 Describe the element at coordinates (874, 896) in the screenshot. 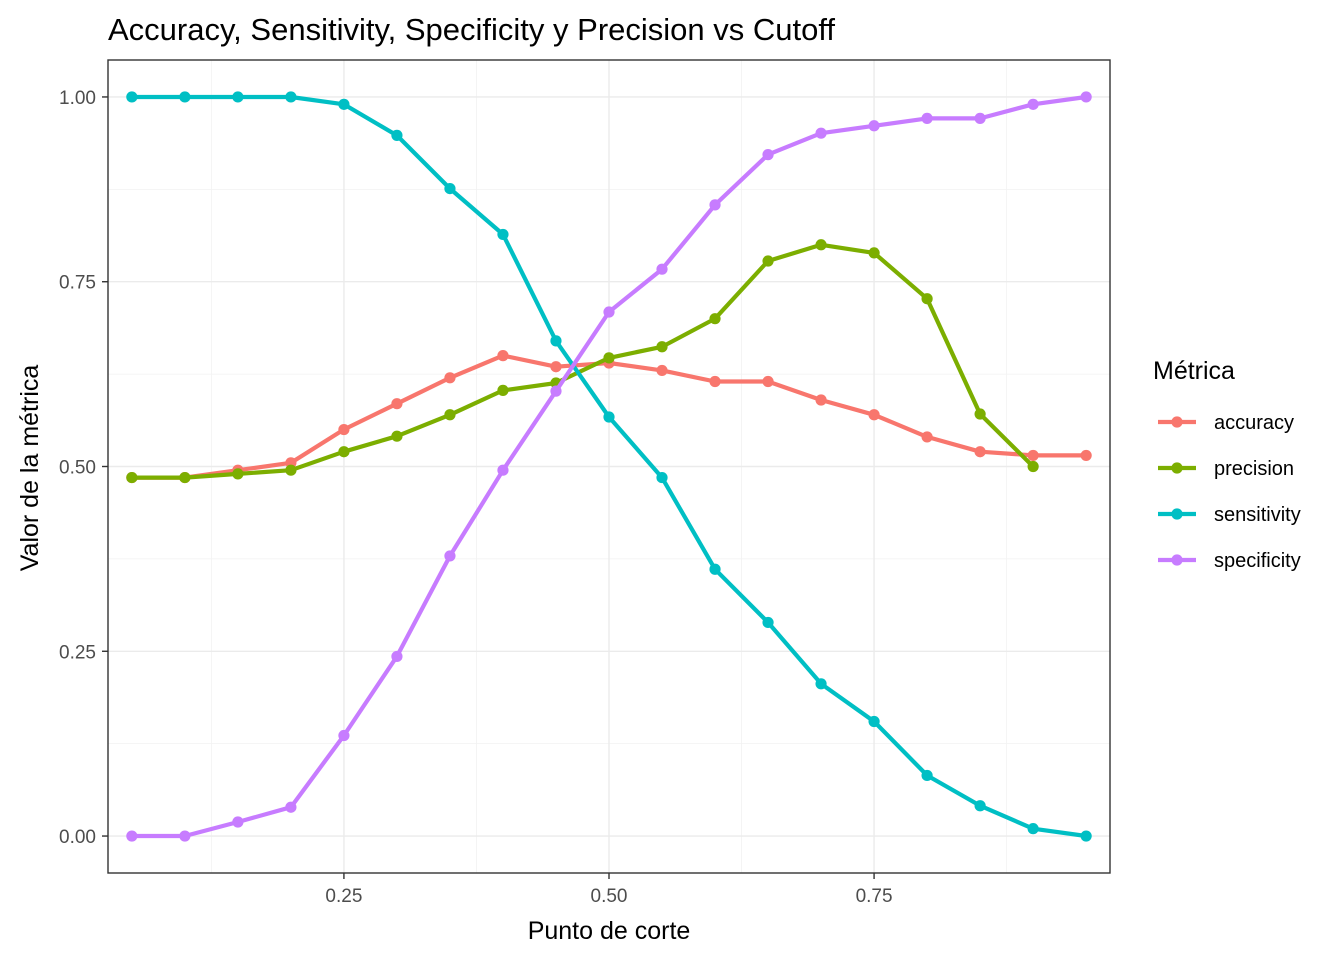

I see `x-tick-label: 0.75` at that location.